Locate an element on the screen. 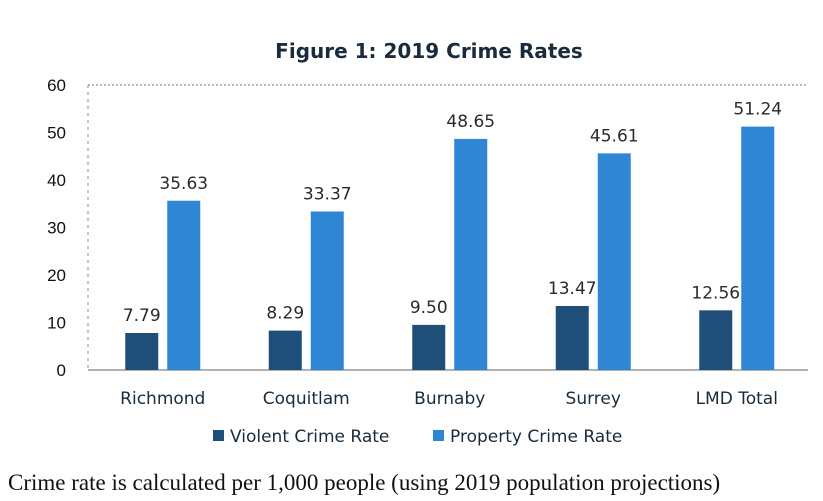 The width and height of the screenshot is (823, 501). x-category-label: Surrey is located at coordinates (593, 399).